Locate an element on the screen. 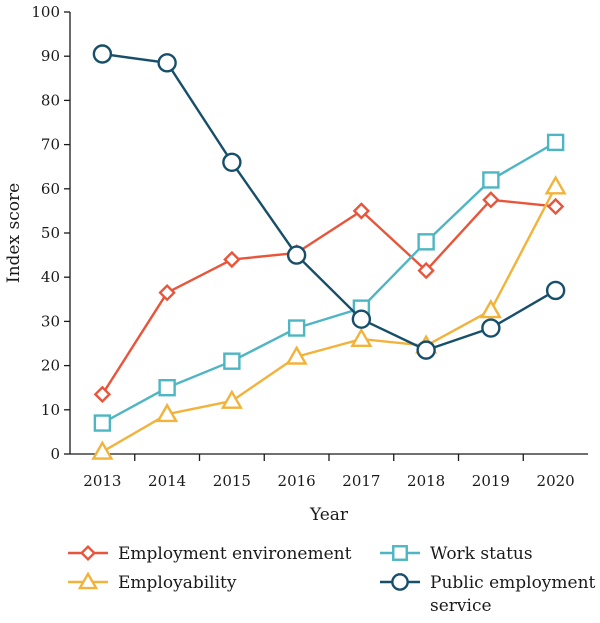 Image resolution: width=600 pixels, height=623 pixels. x-tick-label: 2018 is located at coordinates (426, 481).